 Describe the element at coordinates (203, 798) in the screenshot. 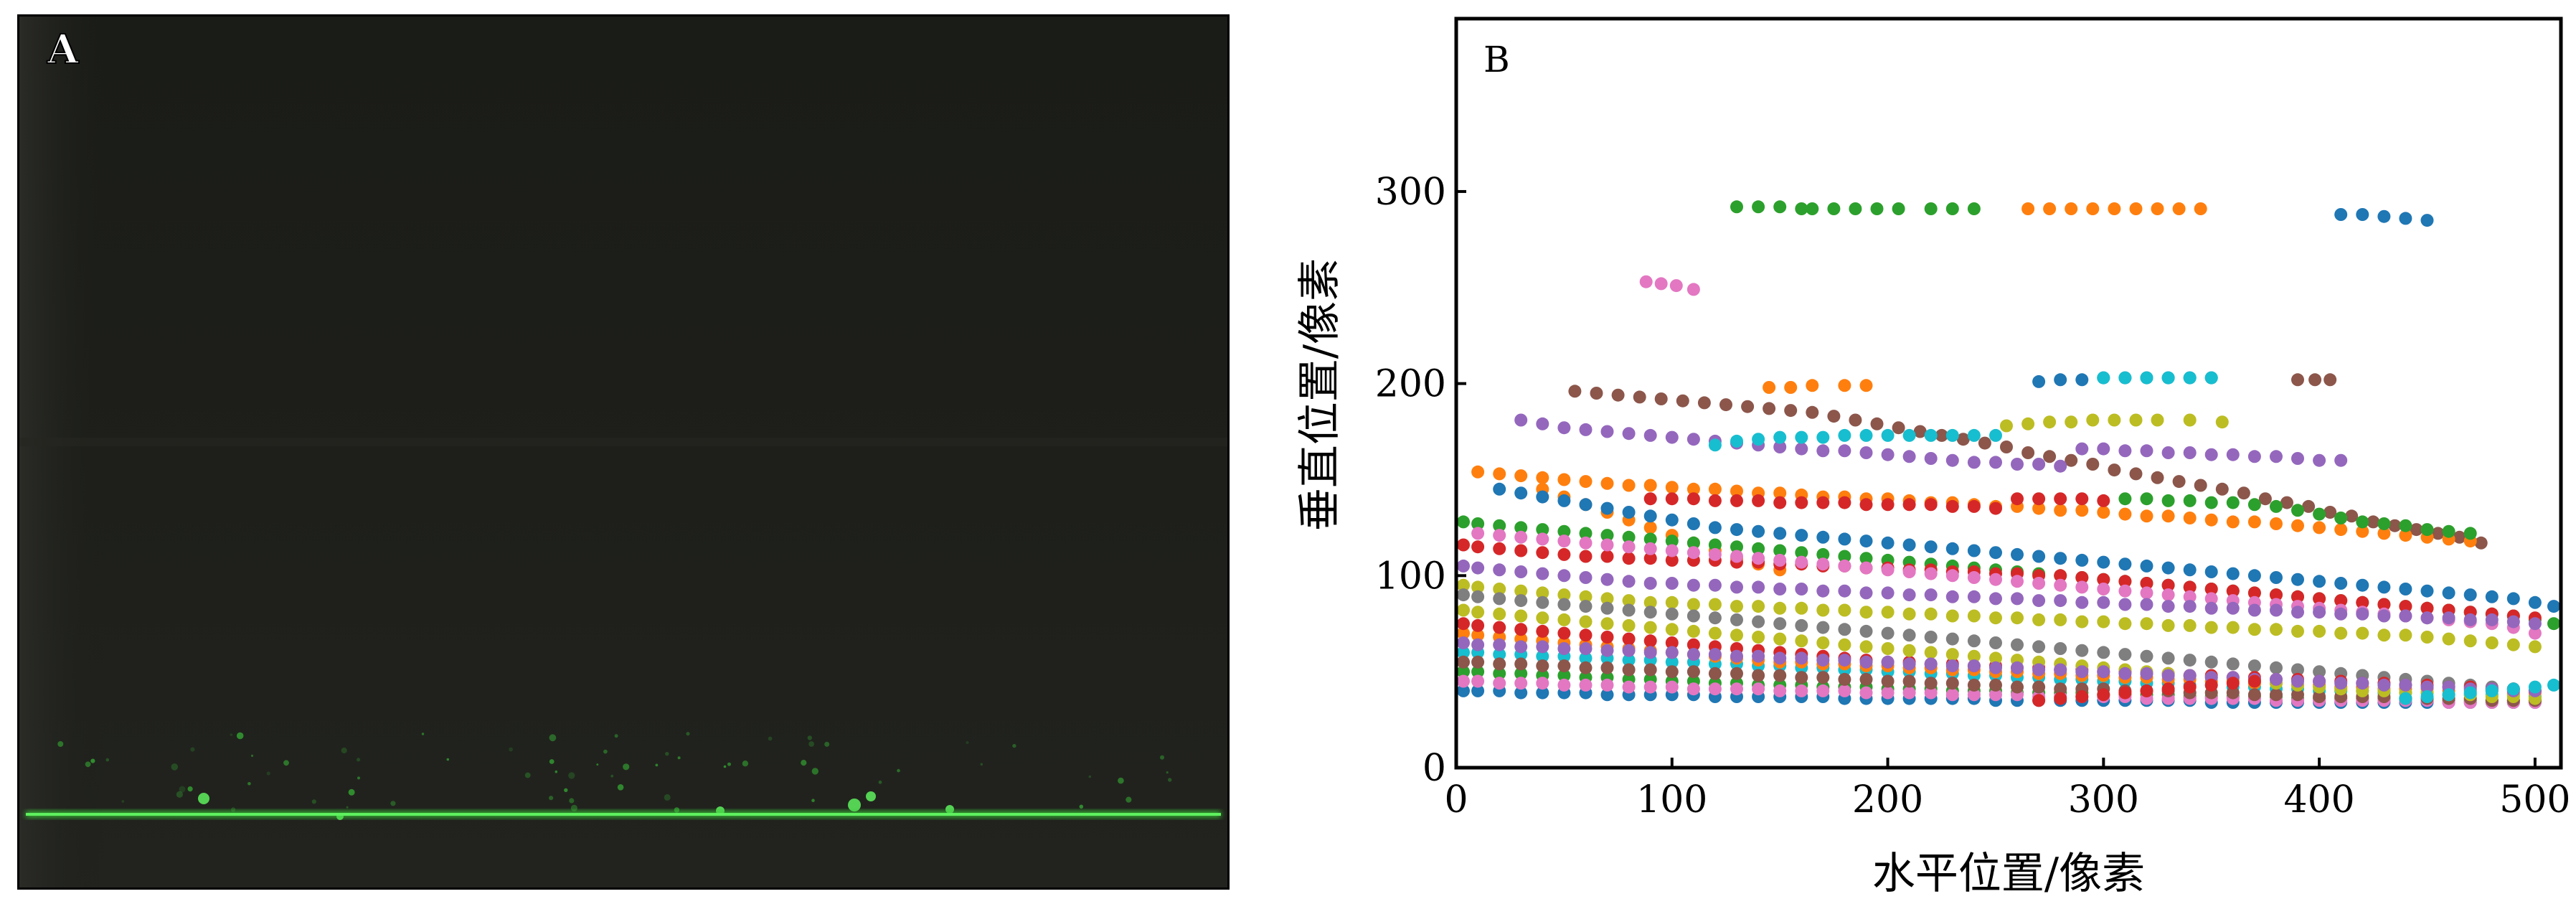

I see `bright-particle` at that location.